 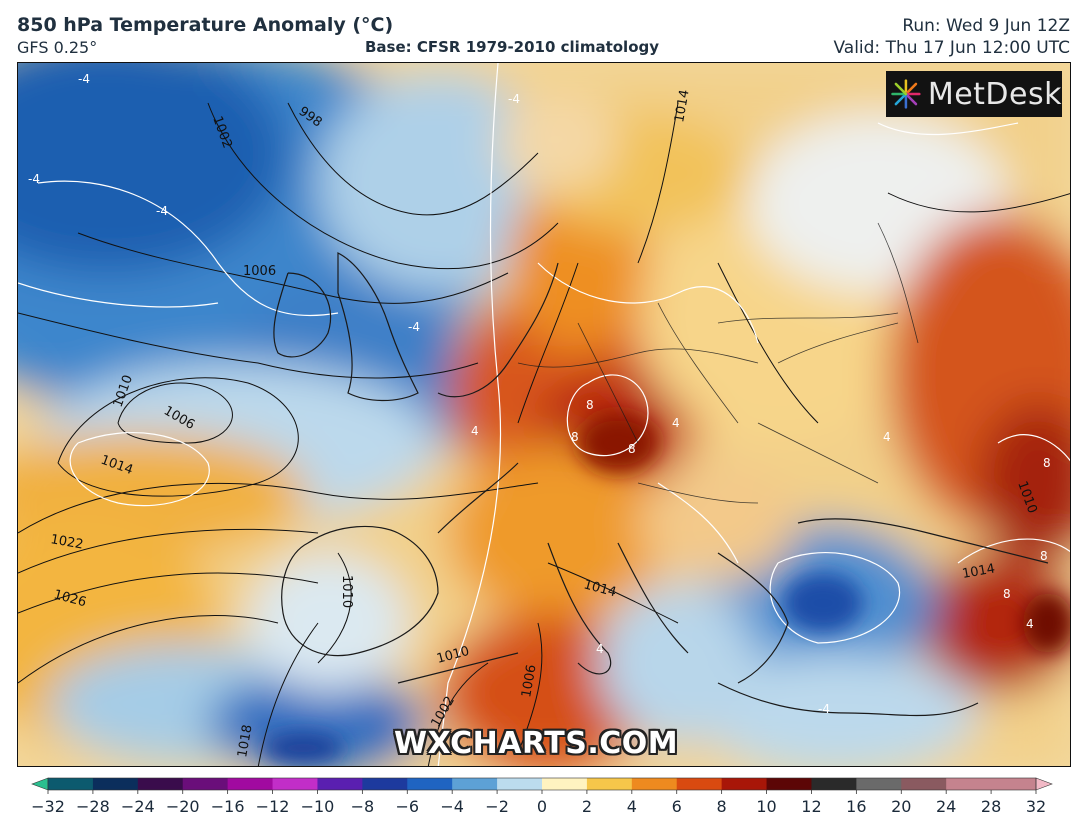 What do you see at coordinates (228, 806) in the screenshot?
I see `colorbar-tick-label: −16` at bounding box center [228, 806].